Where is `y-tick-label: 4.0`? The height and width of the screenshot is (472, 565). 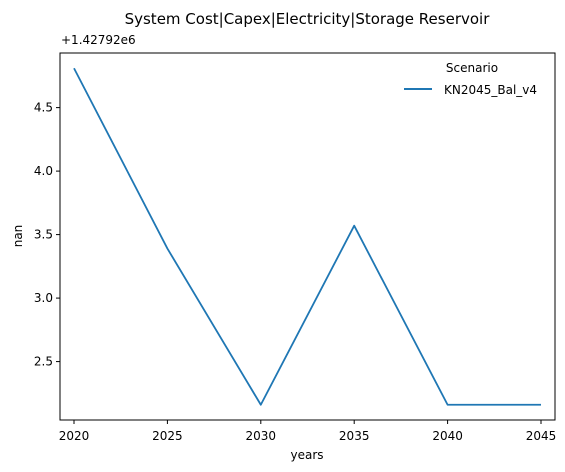
y-tick-label: 4.0 is located at coordinates (43, 171).